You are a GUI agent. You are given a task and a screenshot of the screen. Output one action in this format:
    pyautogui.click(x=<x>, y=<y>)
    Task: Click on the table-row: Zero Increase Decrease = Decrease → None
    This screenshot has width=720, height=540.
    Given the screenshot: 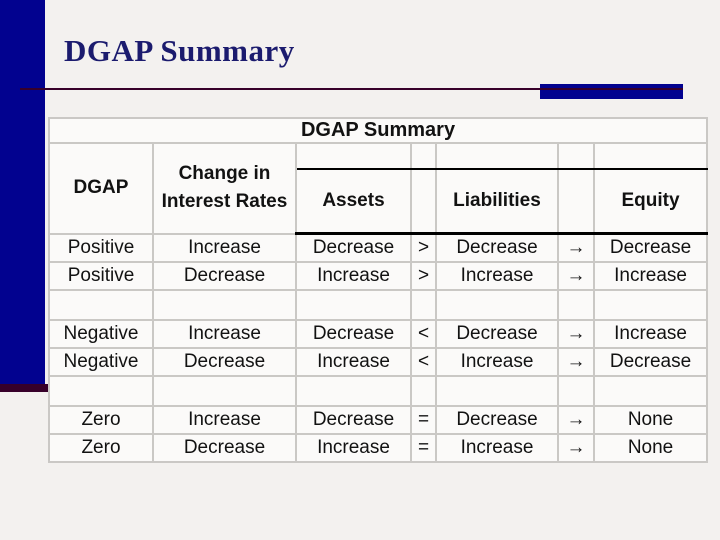 What is the action you would take?
    pyautogui.click(x=378, y=420)
    